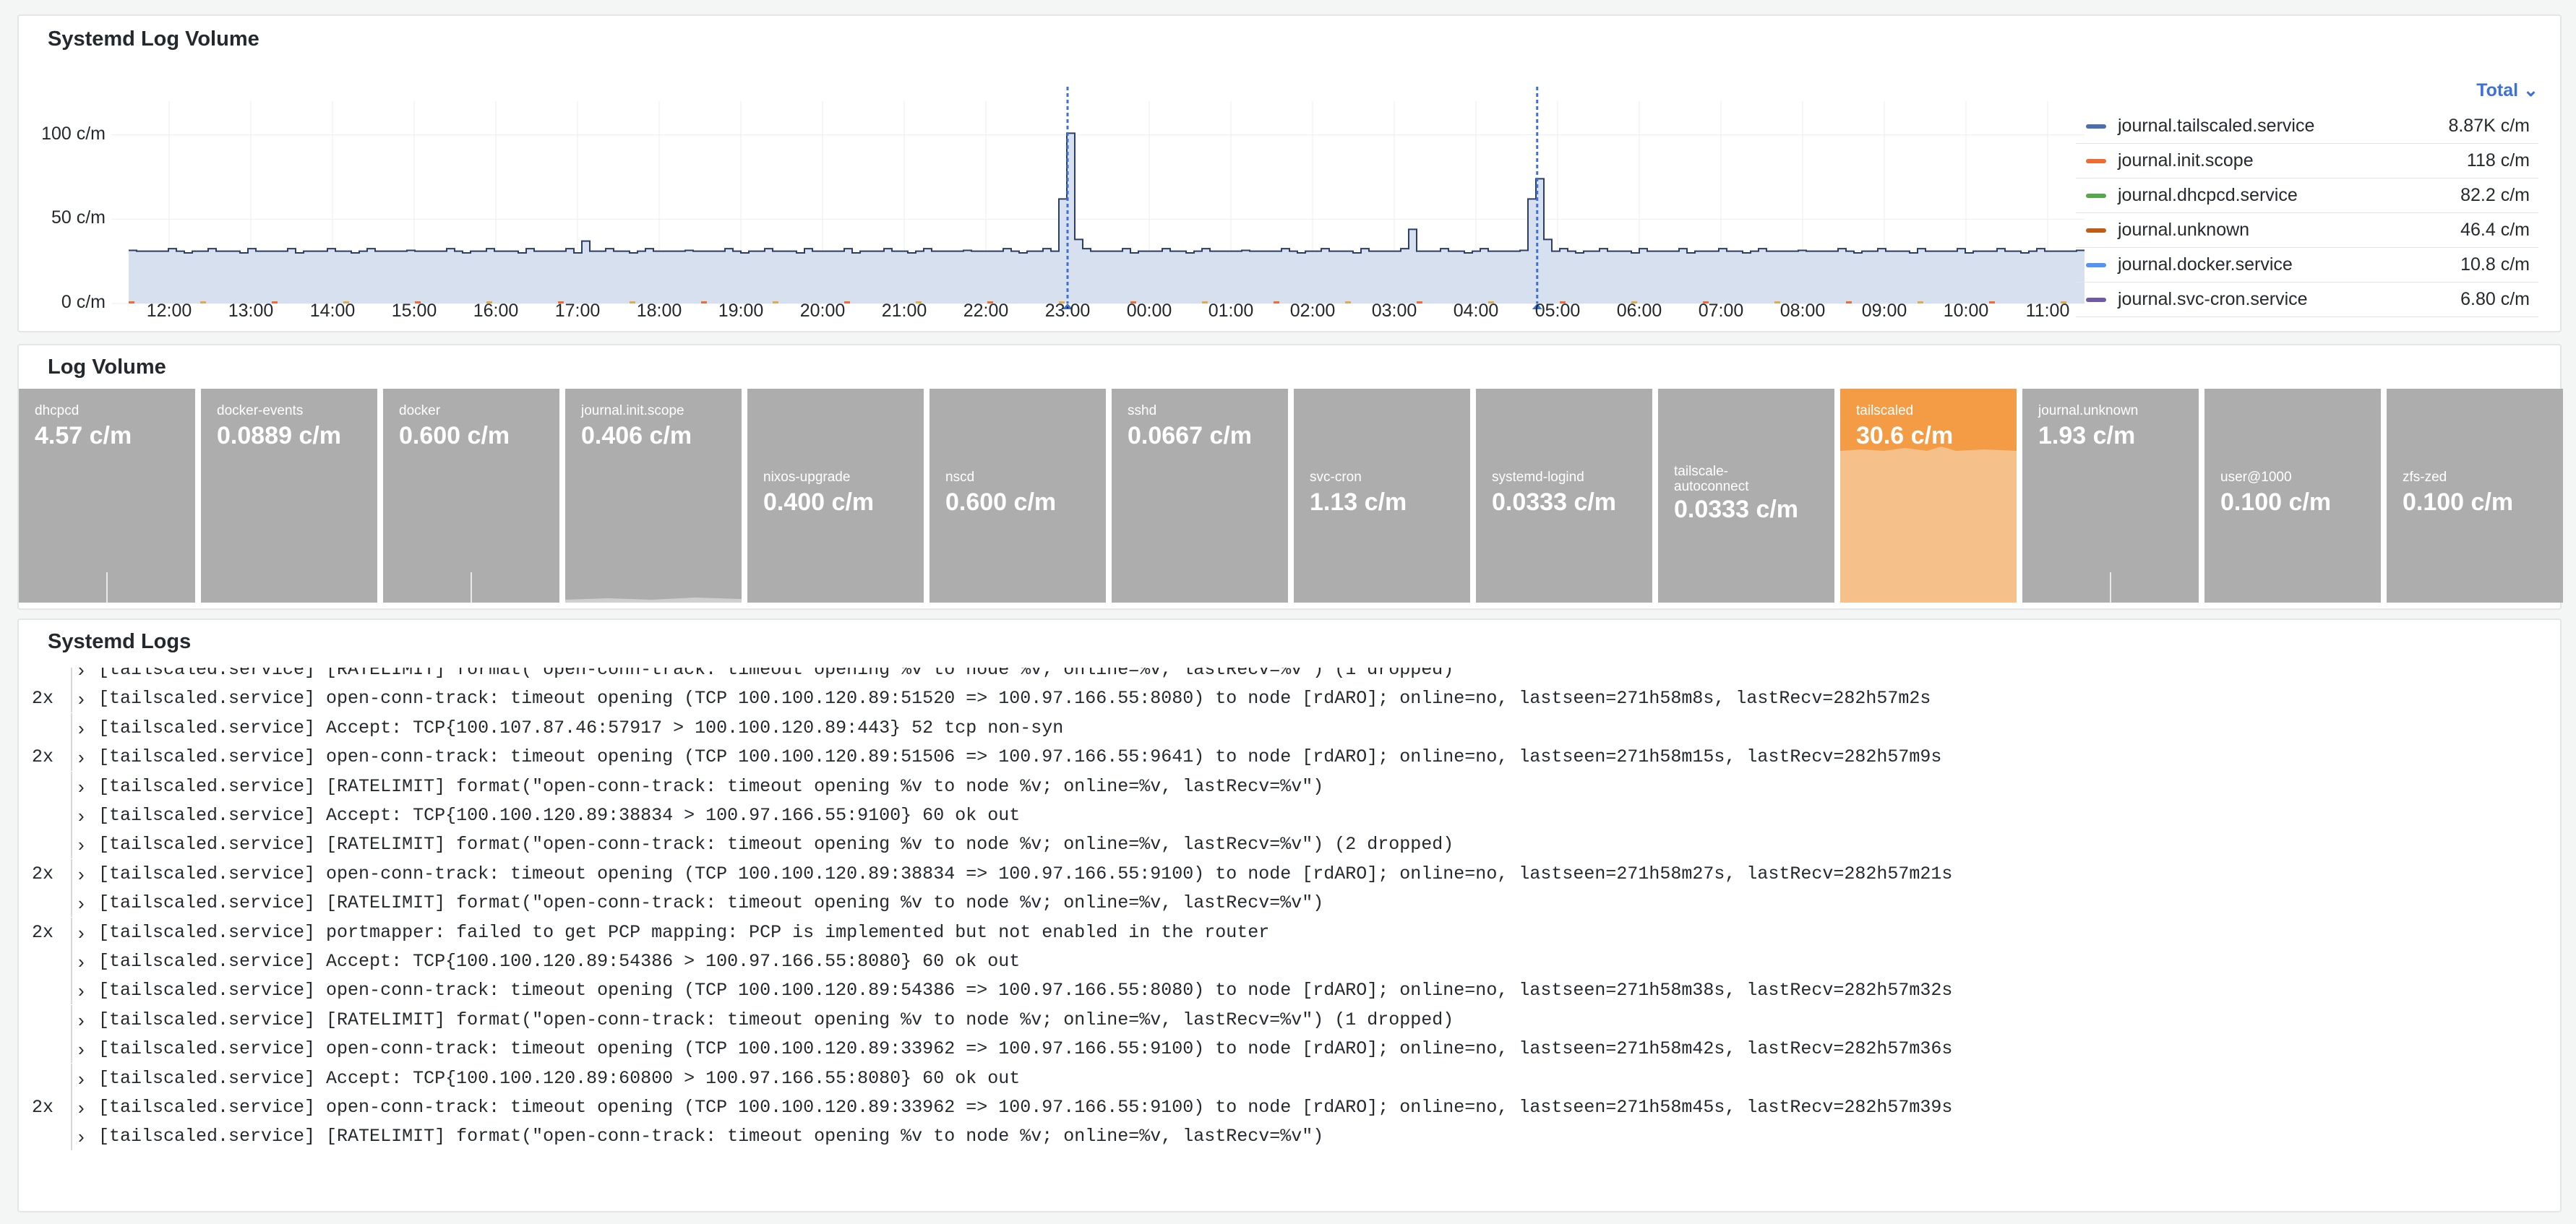 The height and width of the screenshot is (1224, 2576). What do you see at coordinates (83, 435) in the screenshot?
I see `tile-value: 4.57 c/m` at bounding box center [83, 435].